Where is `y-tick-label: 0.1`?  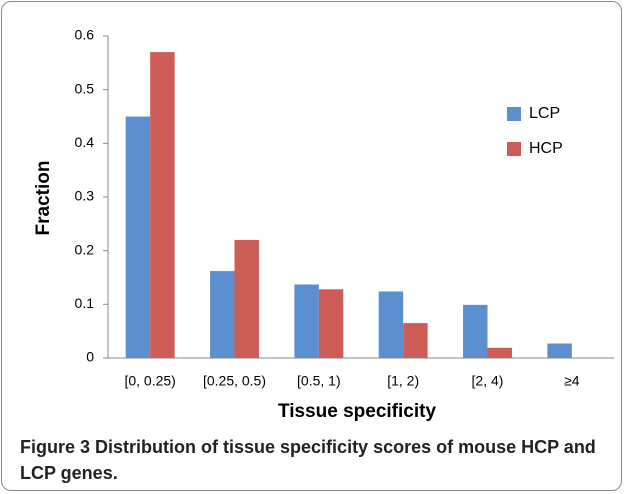
y-tick-label: 0.1 is located at coordinates (85, 303).